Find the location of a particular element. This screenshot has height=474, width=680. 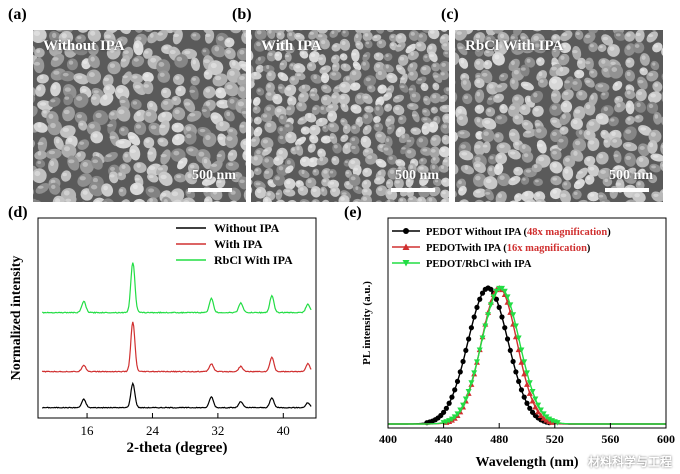

panel-label-d: (d) is located at coordinates (18, 212).